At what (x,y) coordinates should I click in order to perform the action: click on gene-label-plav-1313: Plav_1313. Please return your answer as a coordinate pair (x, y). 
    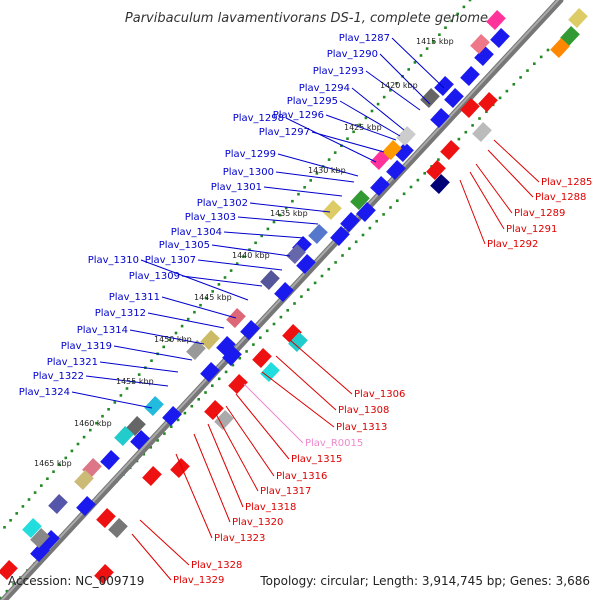
    Looking at the image, I should click on (361, 427).